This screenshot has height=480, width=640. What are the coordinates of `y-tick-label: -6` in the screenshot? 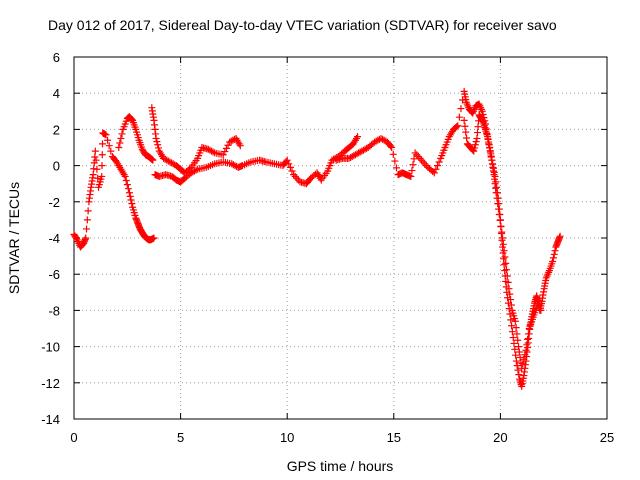 It's located at (54, 274).